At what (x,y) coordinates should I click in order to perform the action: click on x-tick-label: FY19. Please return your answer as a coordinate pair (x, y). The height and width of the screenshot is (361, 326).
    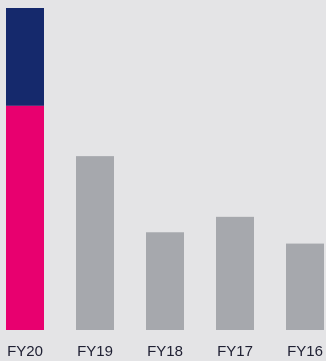
    Looking at the image, I should click on (95, 351).